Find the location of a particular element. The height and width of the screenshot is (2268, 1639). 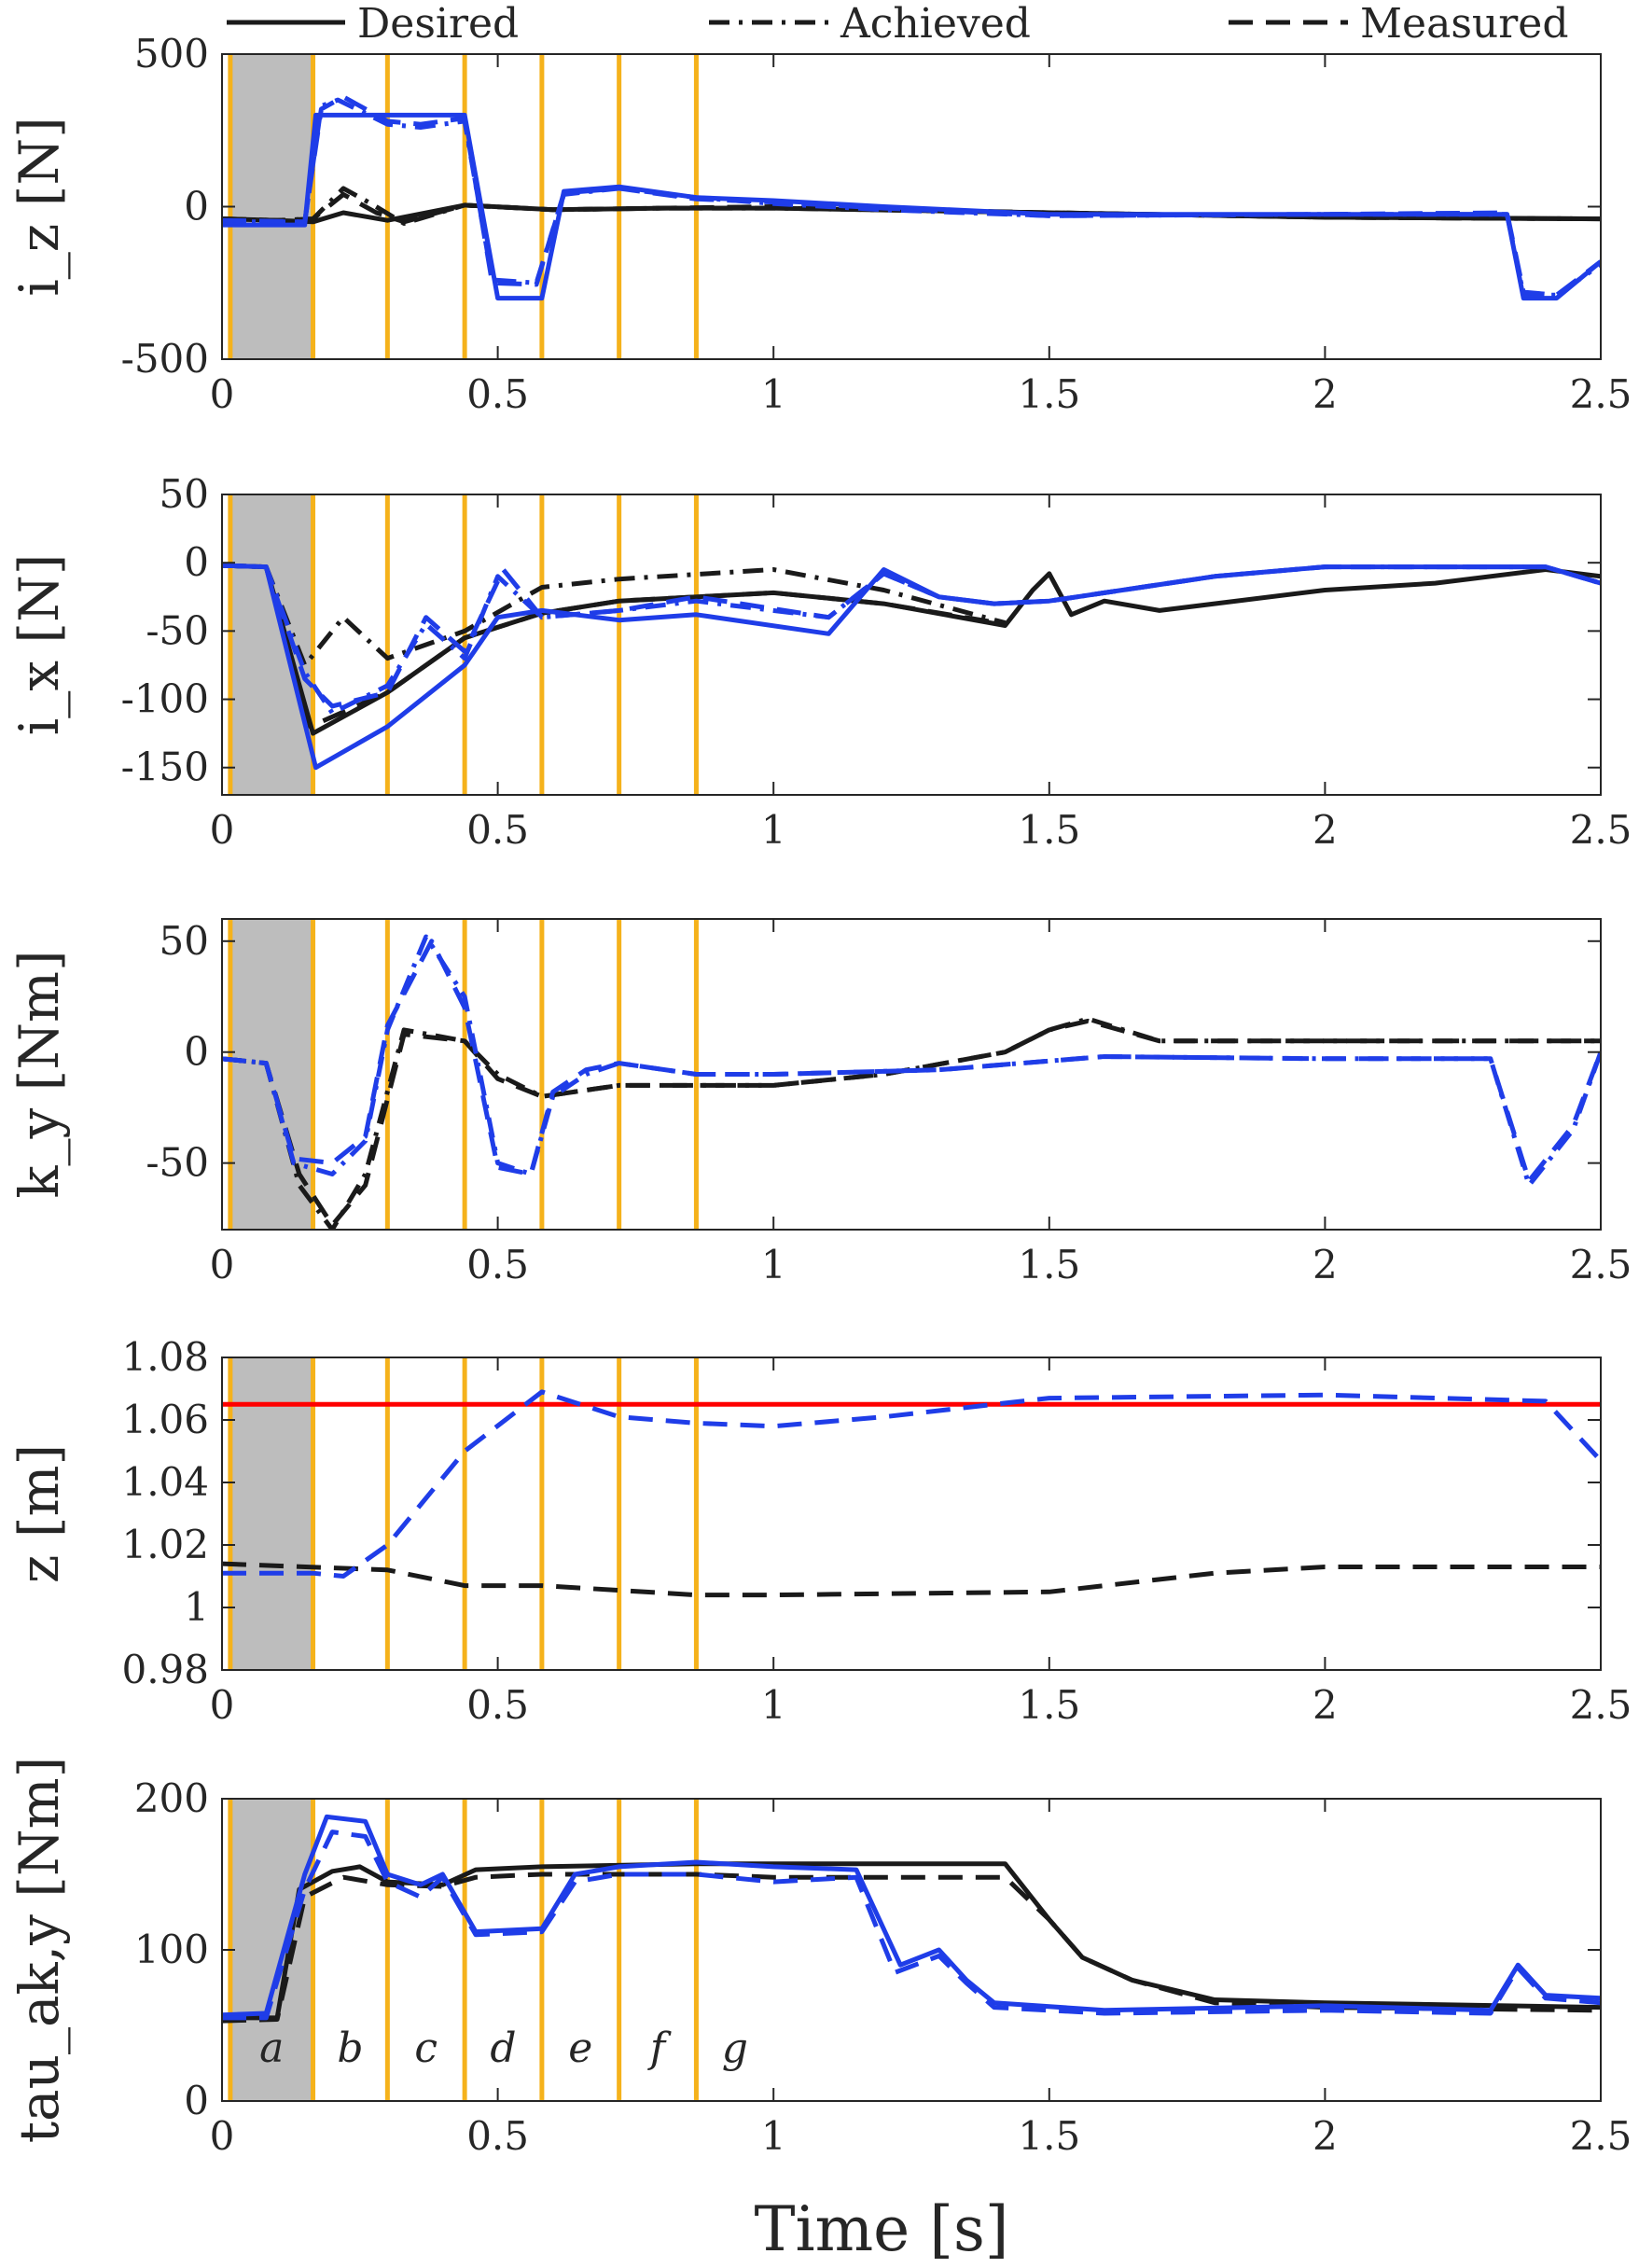

y-tick-label: -150 is located at coordinates (165, 767).